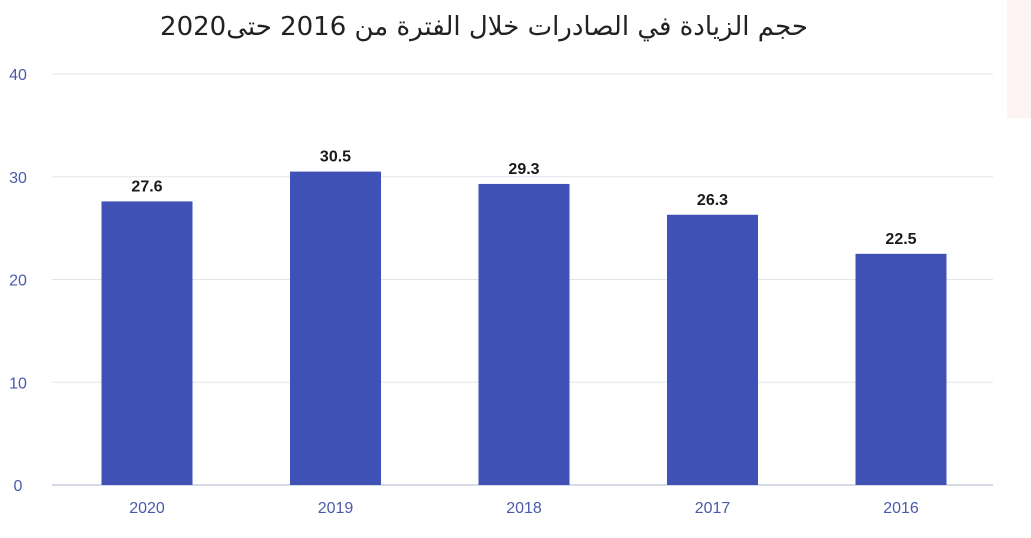 This screenshot has height=538, width=1031. Describe the element at coordinates (901, 508) in the screenshot. I see `x-tick-label: 2016` at that location.